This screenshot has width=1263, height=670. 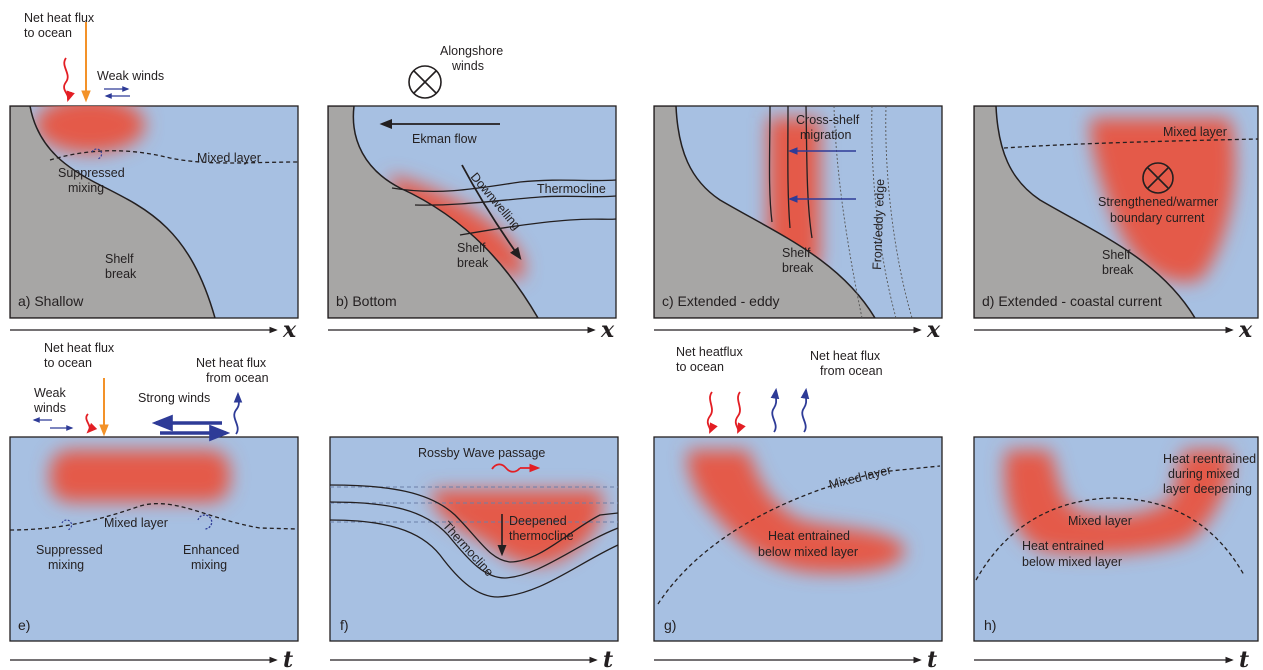 I want to click on panel-a-mixing-icon, so click(x=97, y=154).